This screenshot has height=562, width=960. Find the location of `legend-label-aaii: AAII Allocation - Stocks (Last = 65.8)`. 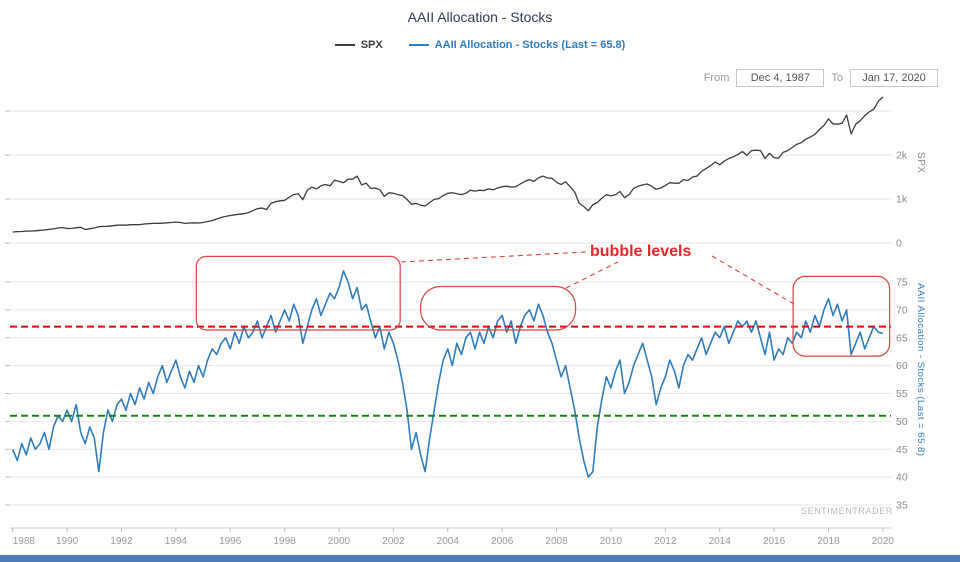

legend-label-aaii: AAII Allocation - Stocks (Last = 65.8) is located at coordinates (530, 45).